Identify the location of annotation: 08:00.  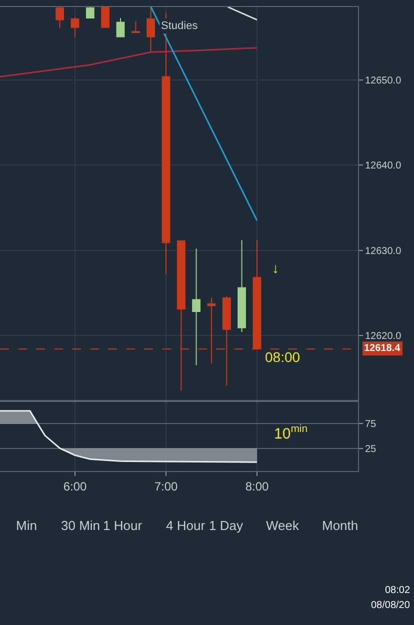
(282, 357).